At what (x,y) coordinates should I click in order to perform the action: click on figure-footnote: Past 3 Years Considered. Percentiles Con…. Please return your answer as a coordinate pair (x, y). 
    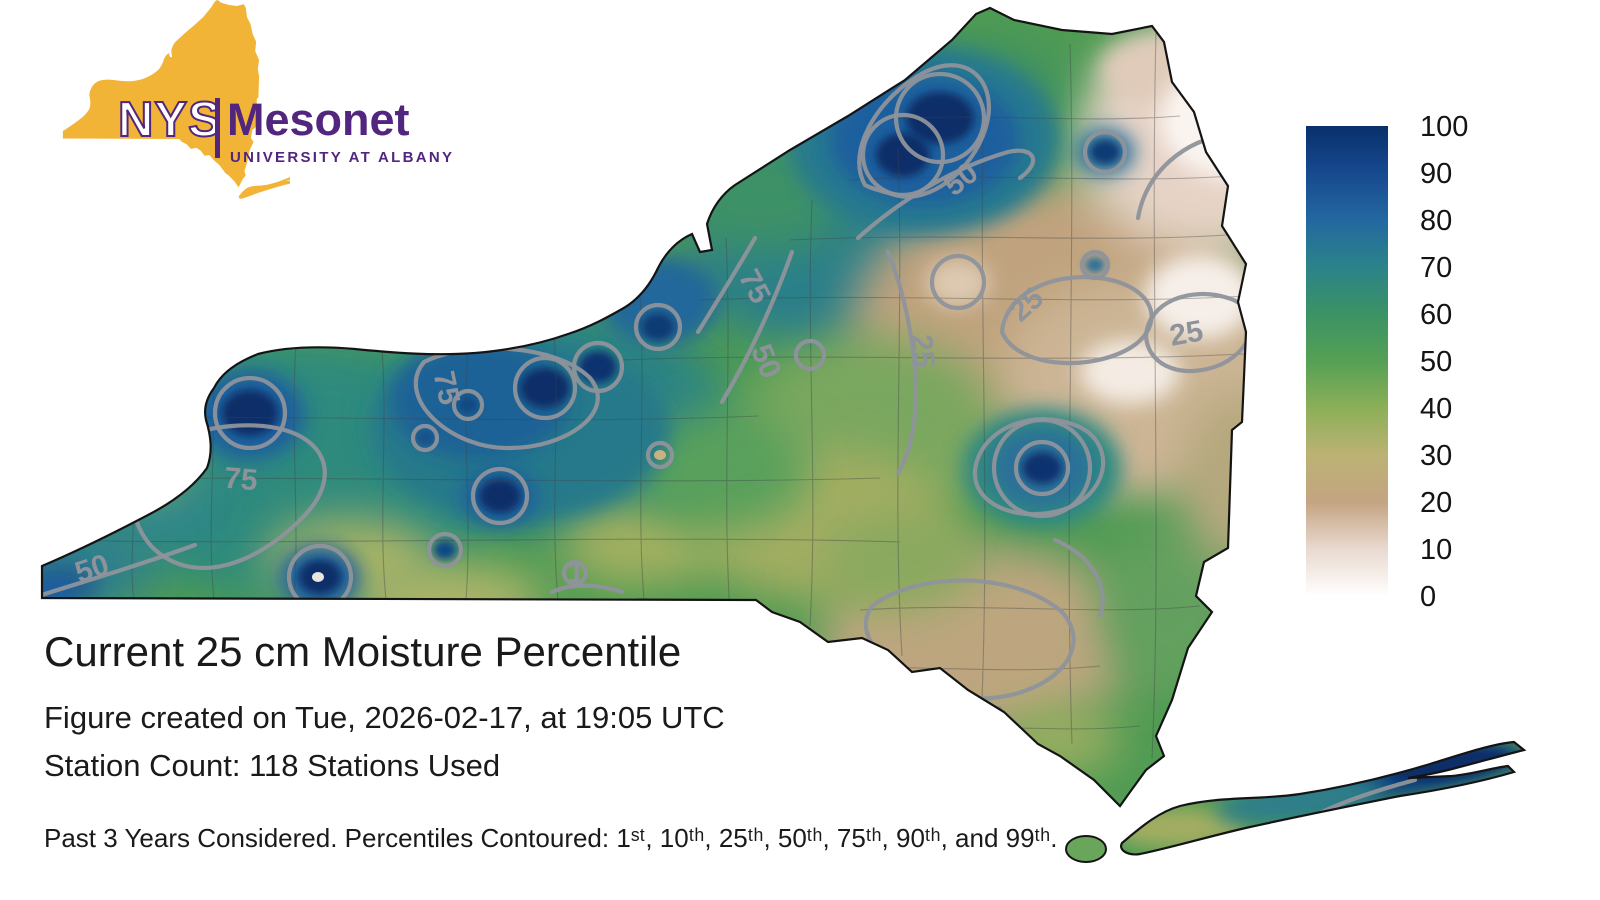
    Looking at the image, I should click on (551, 838).